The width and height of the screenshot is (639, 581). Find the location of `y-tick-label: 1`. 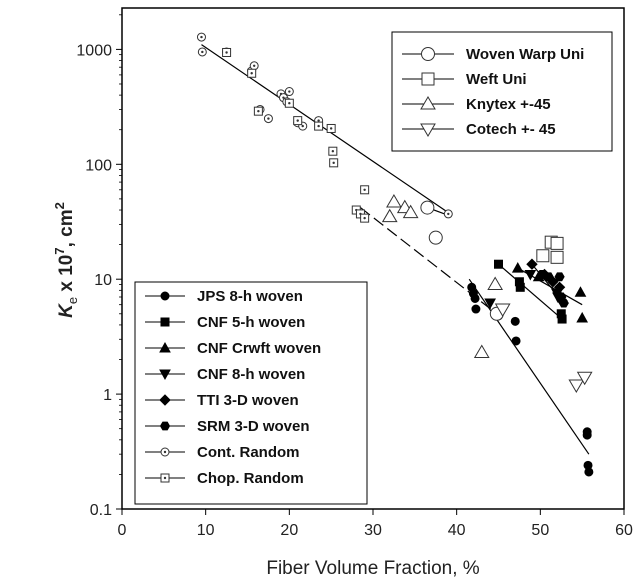

y-tick-label: 1 is located at coordinates (107, 395).